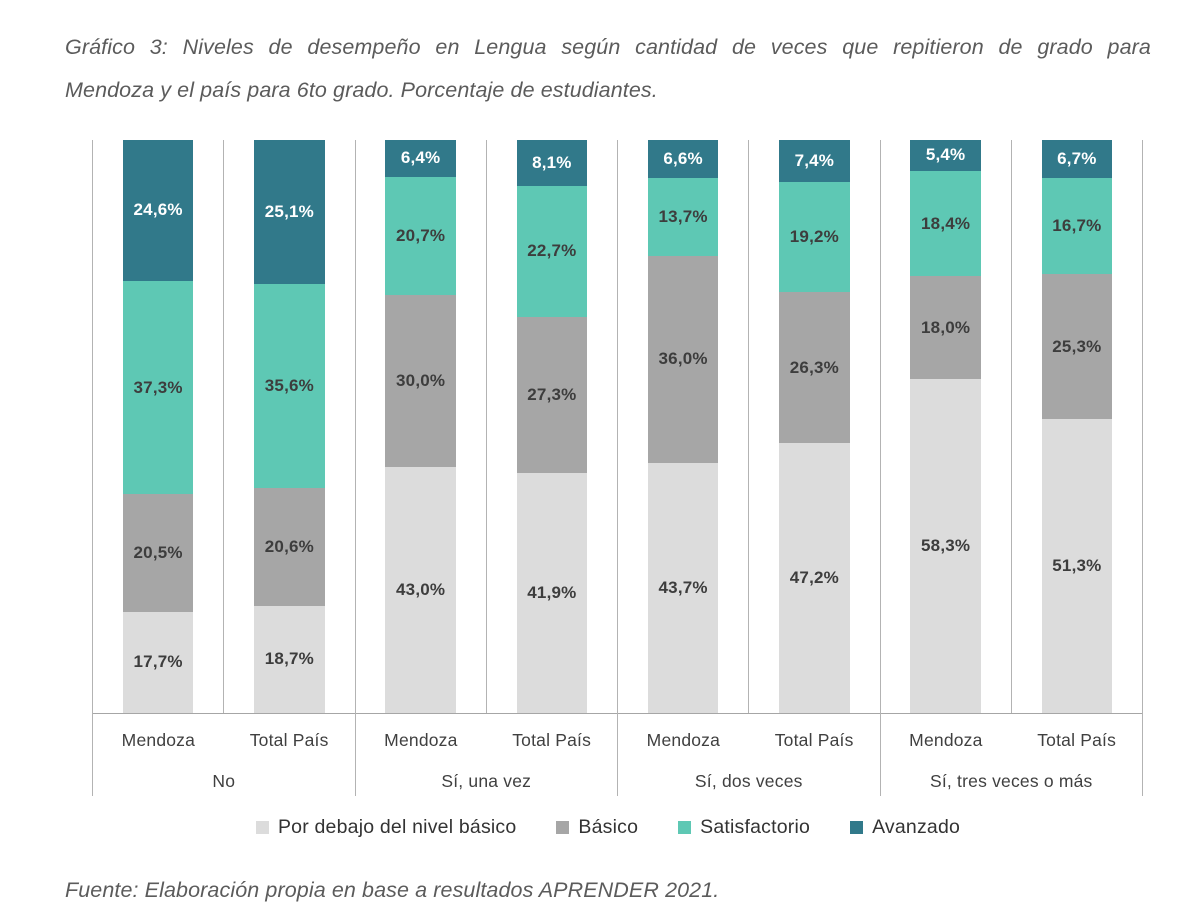 The width and height of the screenshot is (1200, 924). I want to click on group-label: Sí, dos veces, so click(748, 781).